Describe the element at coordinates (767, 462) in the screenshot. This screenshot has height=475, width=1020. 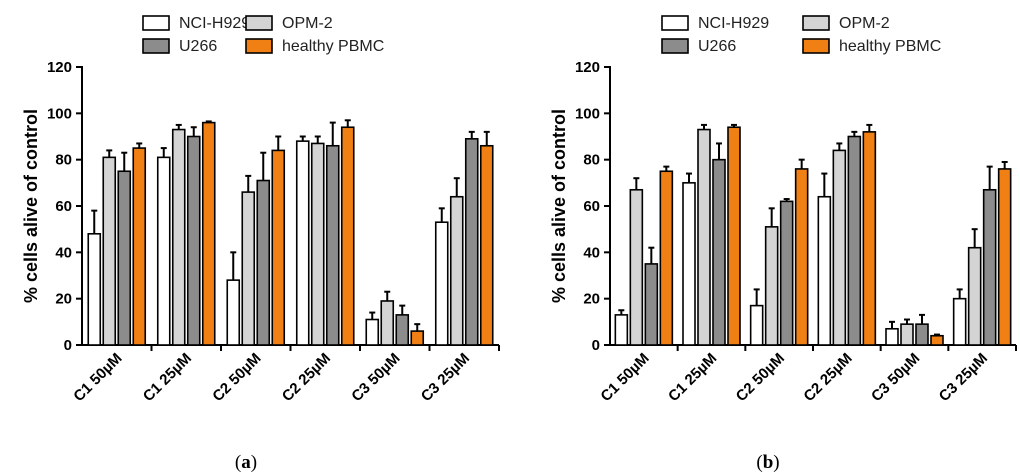
I see `panel-label: (b)` at that location.